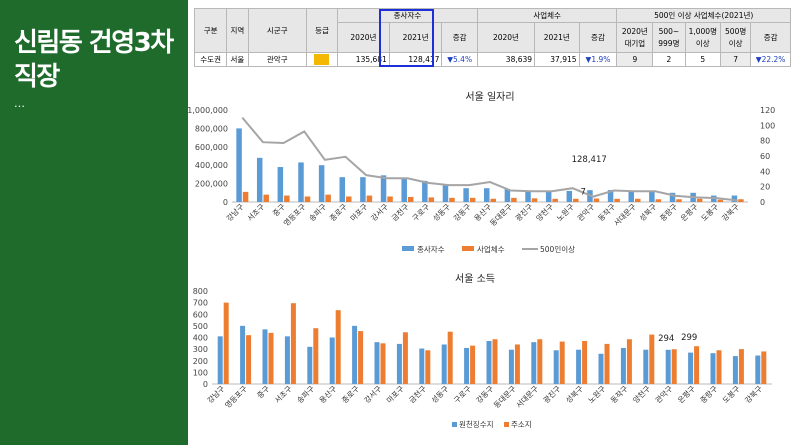 Image resolution: width=791 pixels, height=445 pixels. Describe the element at coordinates (765, 156) in the screenshot. I see `y-tick-label-right: 60` at that location.